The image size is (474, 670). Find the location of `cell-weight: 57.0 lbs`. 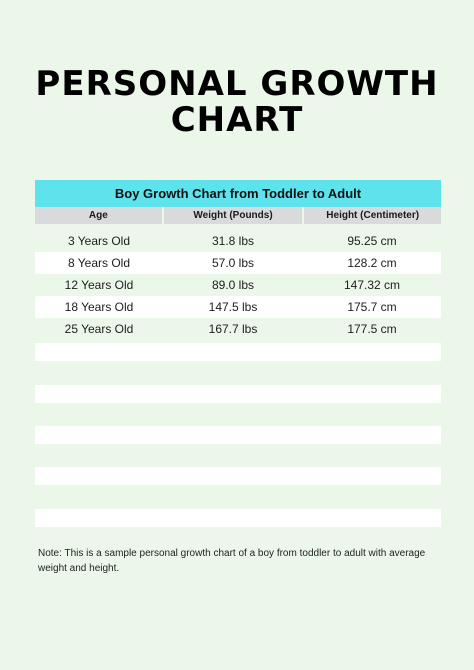

cell-weight: 57.0 lbs is located at coordinates (233, 263).